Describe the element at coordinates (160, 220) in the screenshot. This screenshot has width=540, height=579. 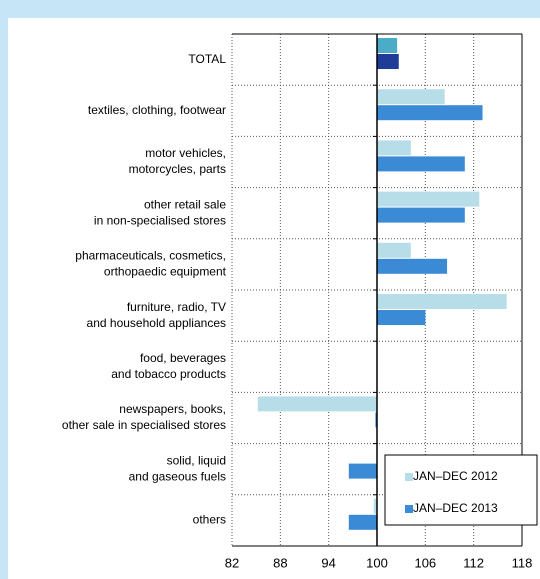
I see `y-tick-label: in non-specialised stores` at that location.